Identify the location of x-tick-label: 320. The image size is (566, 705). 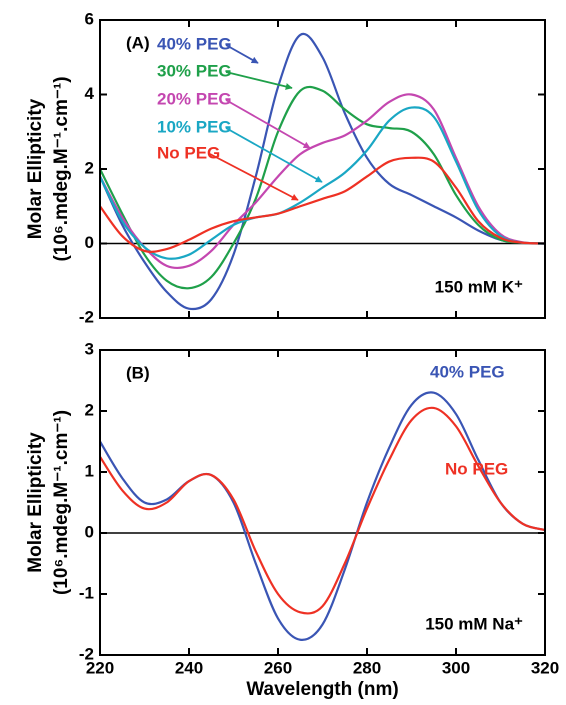
(545, 667).